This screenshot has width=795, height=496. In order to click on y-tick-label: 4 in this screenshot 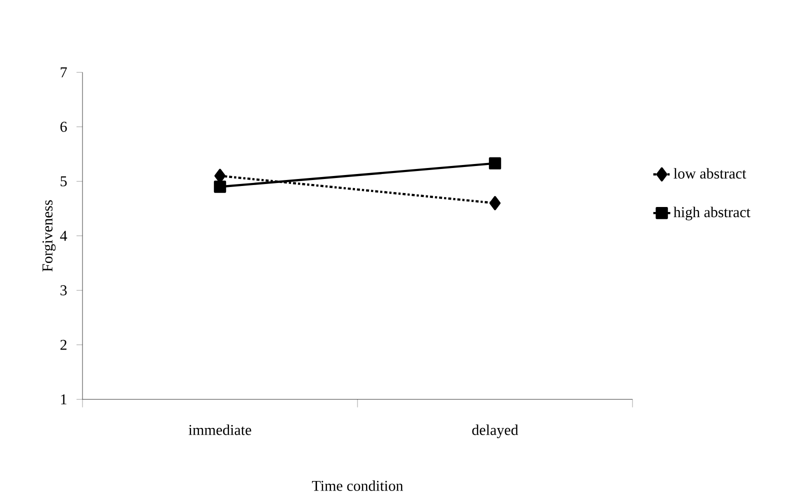, I will do `click(64, 235)`.